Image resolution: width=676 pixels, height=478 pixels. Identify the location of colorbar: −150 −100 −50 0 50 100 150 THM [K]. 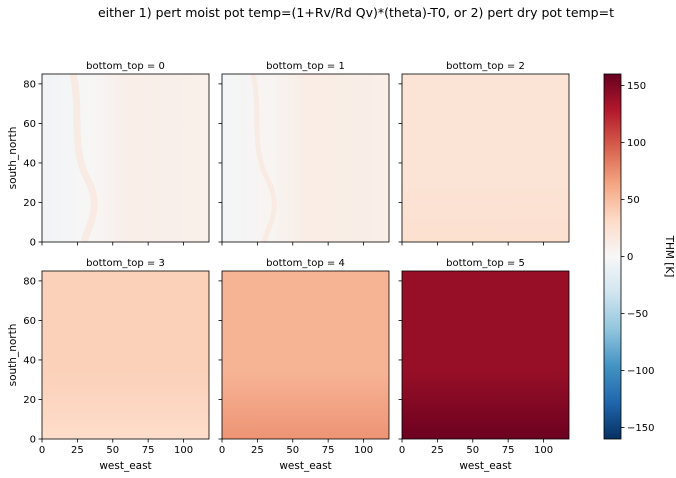
(639, 256).